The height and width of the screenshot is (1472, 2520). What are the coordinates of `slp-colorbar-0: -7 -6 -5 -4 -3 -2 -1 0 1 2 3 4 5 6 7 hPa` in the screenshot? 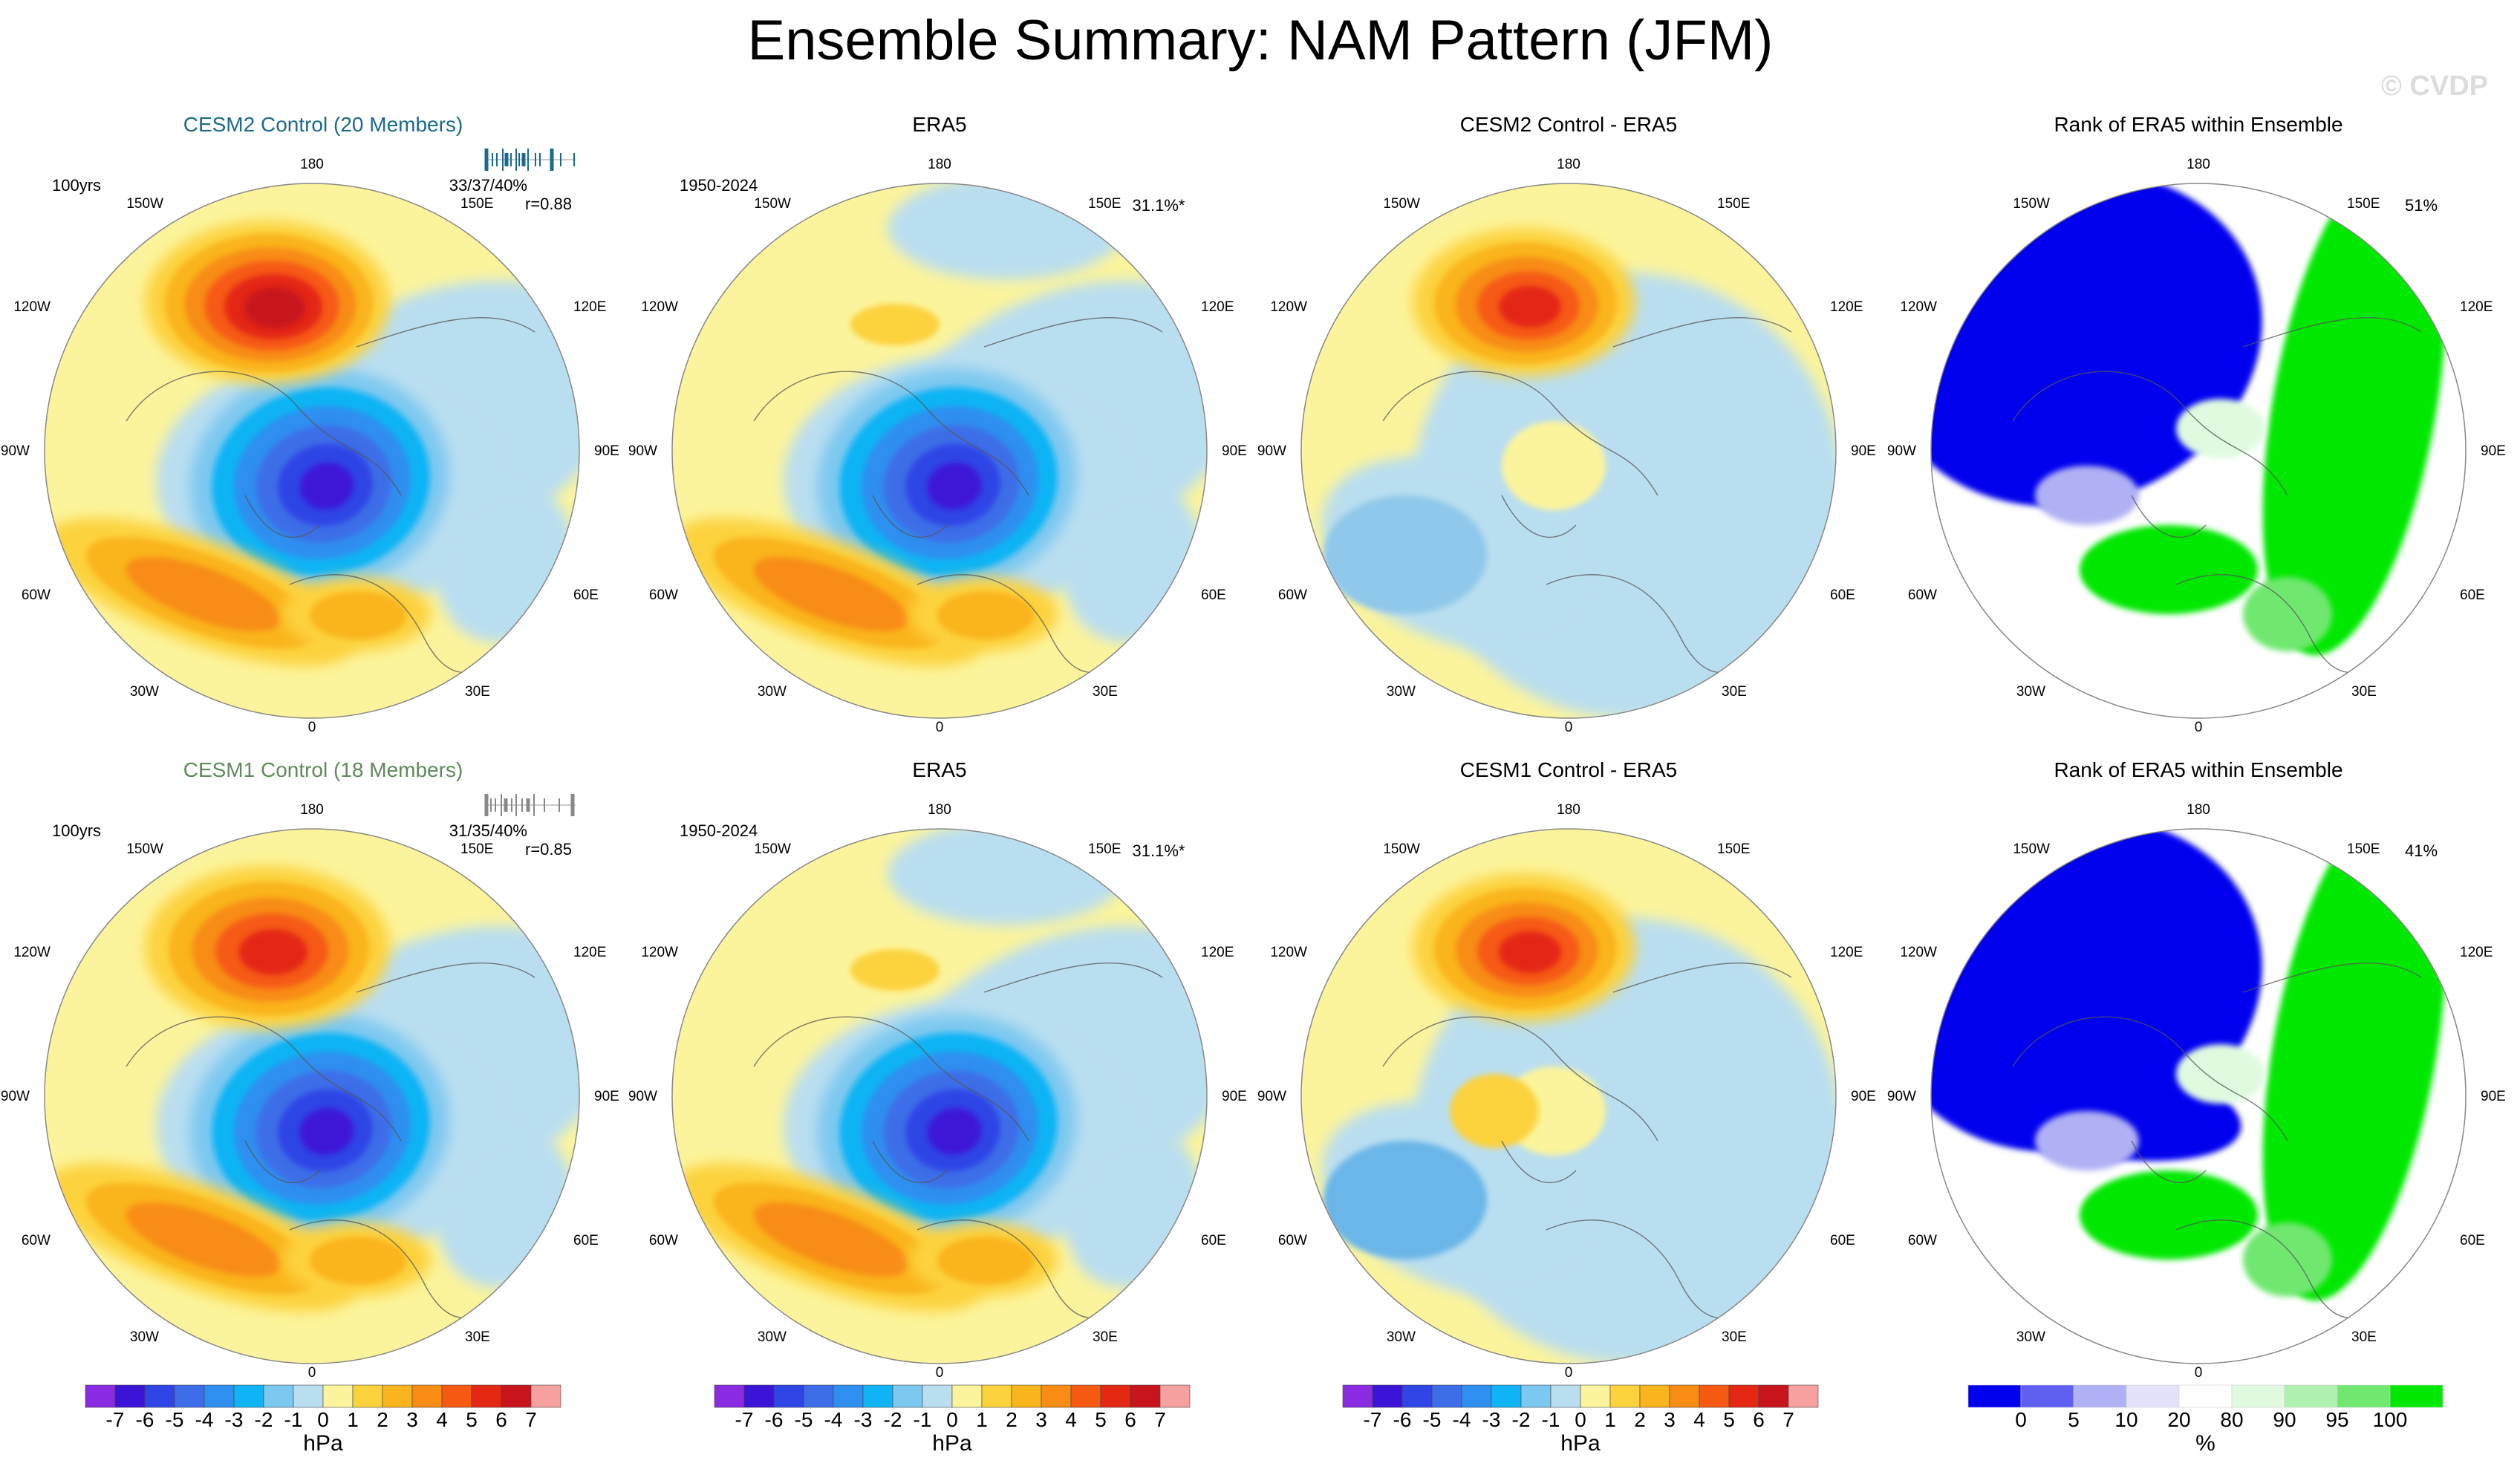 It's located at (323, 1420).